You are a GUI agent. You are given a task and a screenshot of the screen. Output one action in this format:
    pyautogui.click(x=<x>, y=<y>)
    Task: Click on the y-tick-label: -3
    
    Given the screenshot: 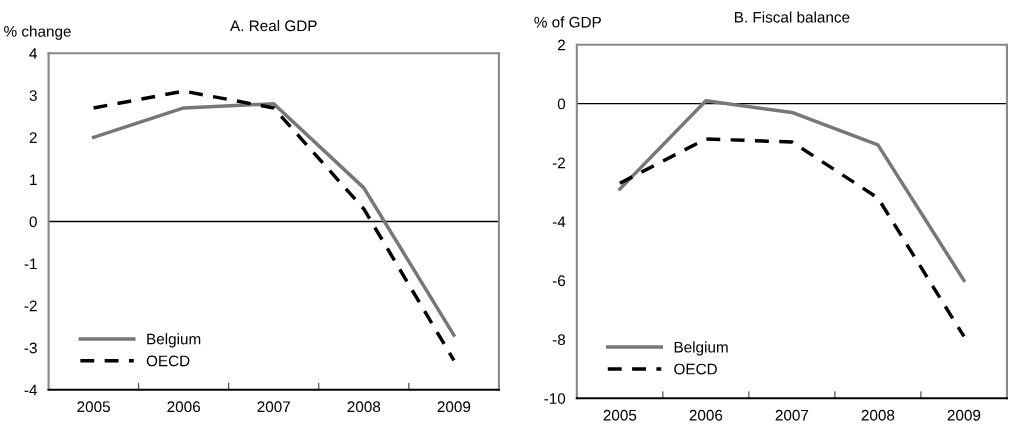 What is the action you would take?
    pyautogui.click(x=30, y=348)
    